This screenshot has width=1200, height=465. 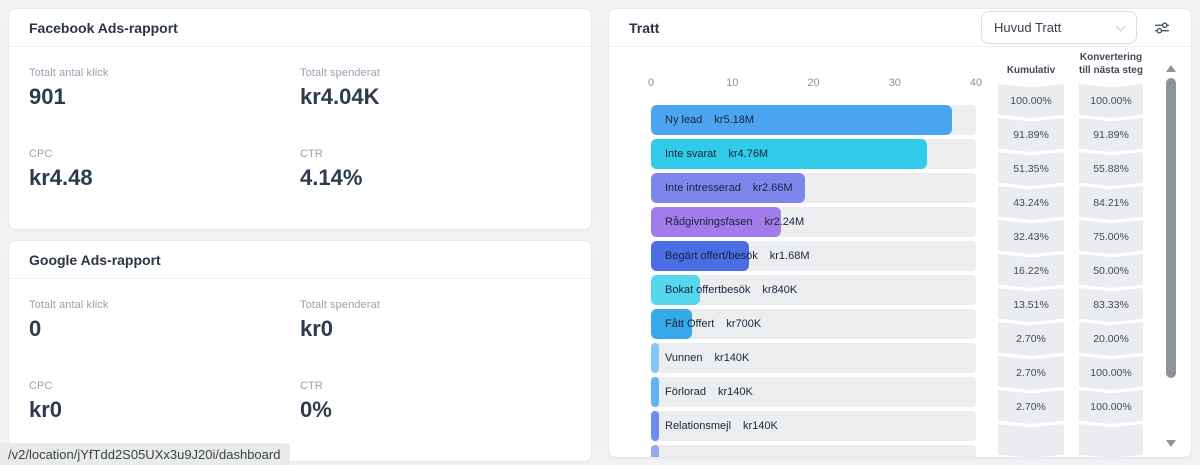 I want to click on scrollbar-track, so click(x=1171, y=228).